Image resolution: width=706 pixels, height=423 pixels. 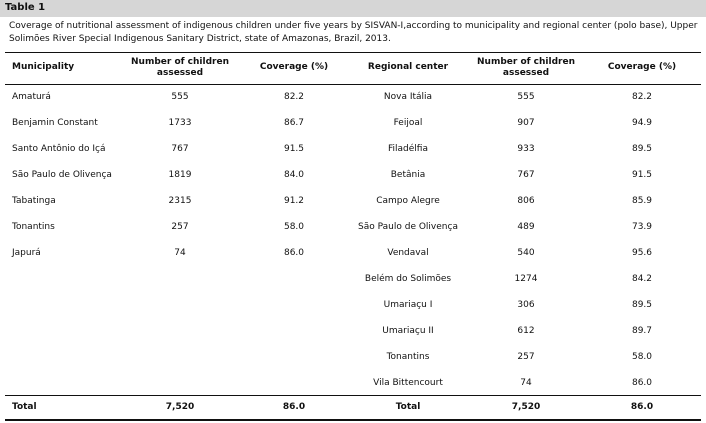 I want to click on municipality-name: São Paulo de Olivença, so click(x=62, y=175).